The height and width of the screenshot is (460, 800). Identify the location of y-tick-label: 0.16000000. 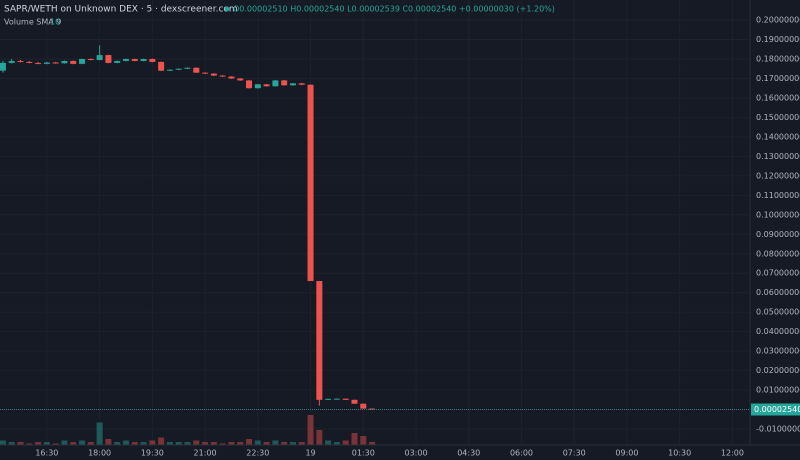
(778, 97).